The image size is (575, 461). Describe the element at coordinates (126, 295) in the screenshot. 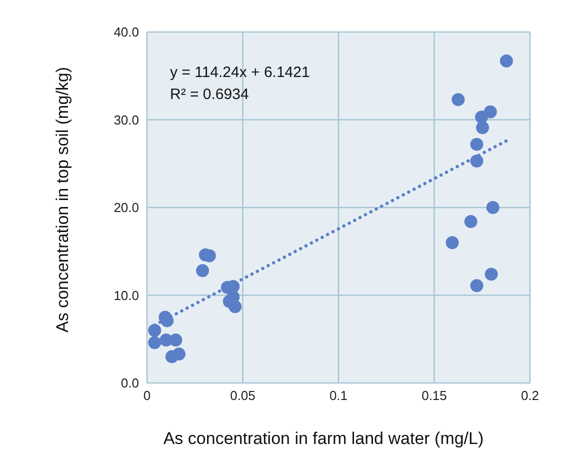

I see `y-tick-label: 10.0` at that location.